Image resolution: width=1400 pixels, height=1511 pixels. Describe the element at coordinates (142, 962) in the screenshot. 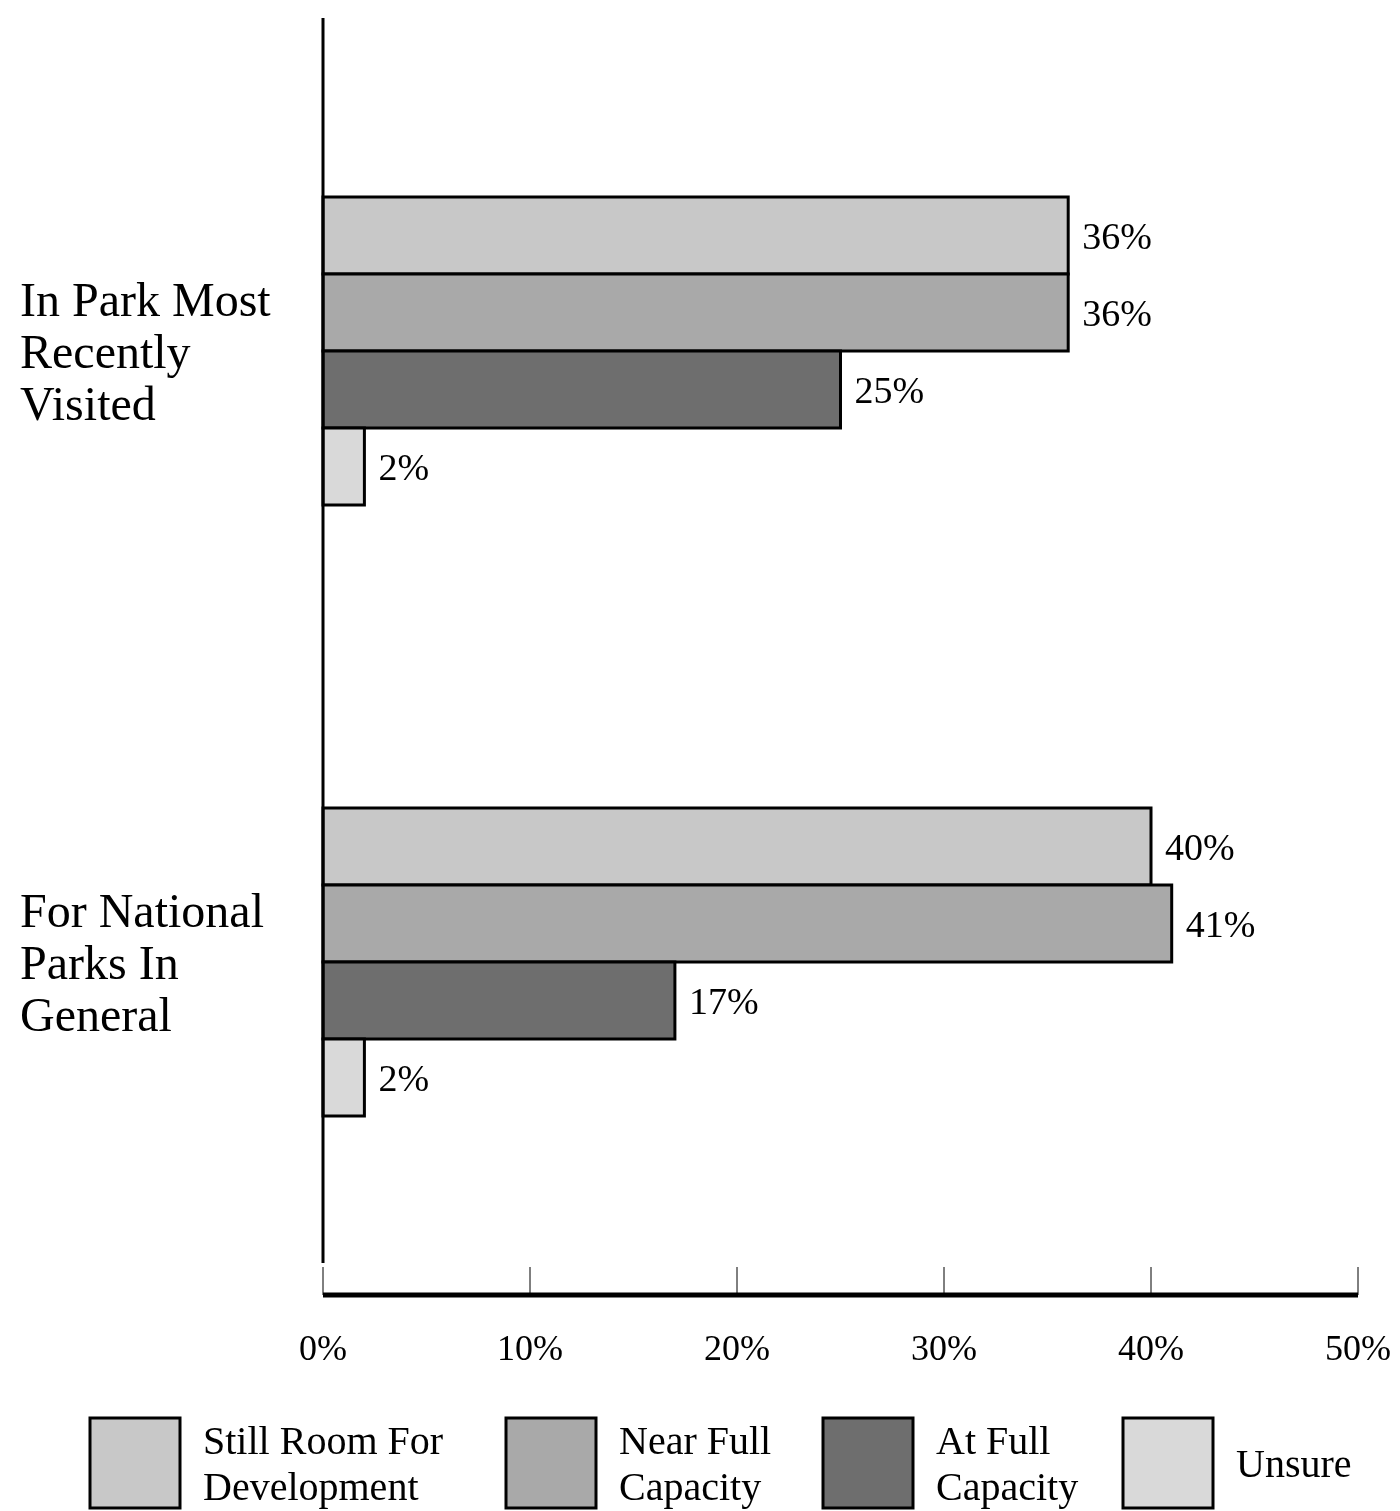

I see `y-tick-label: For National Parks In General` at that location.